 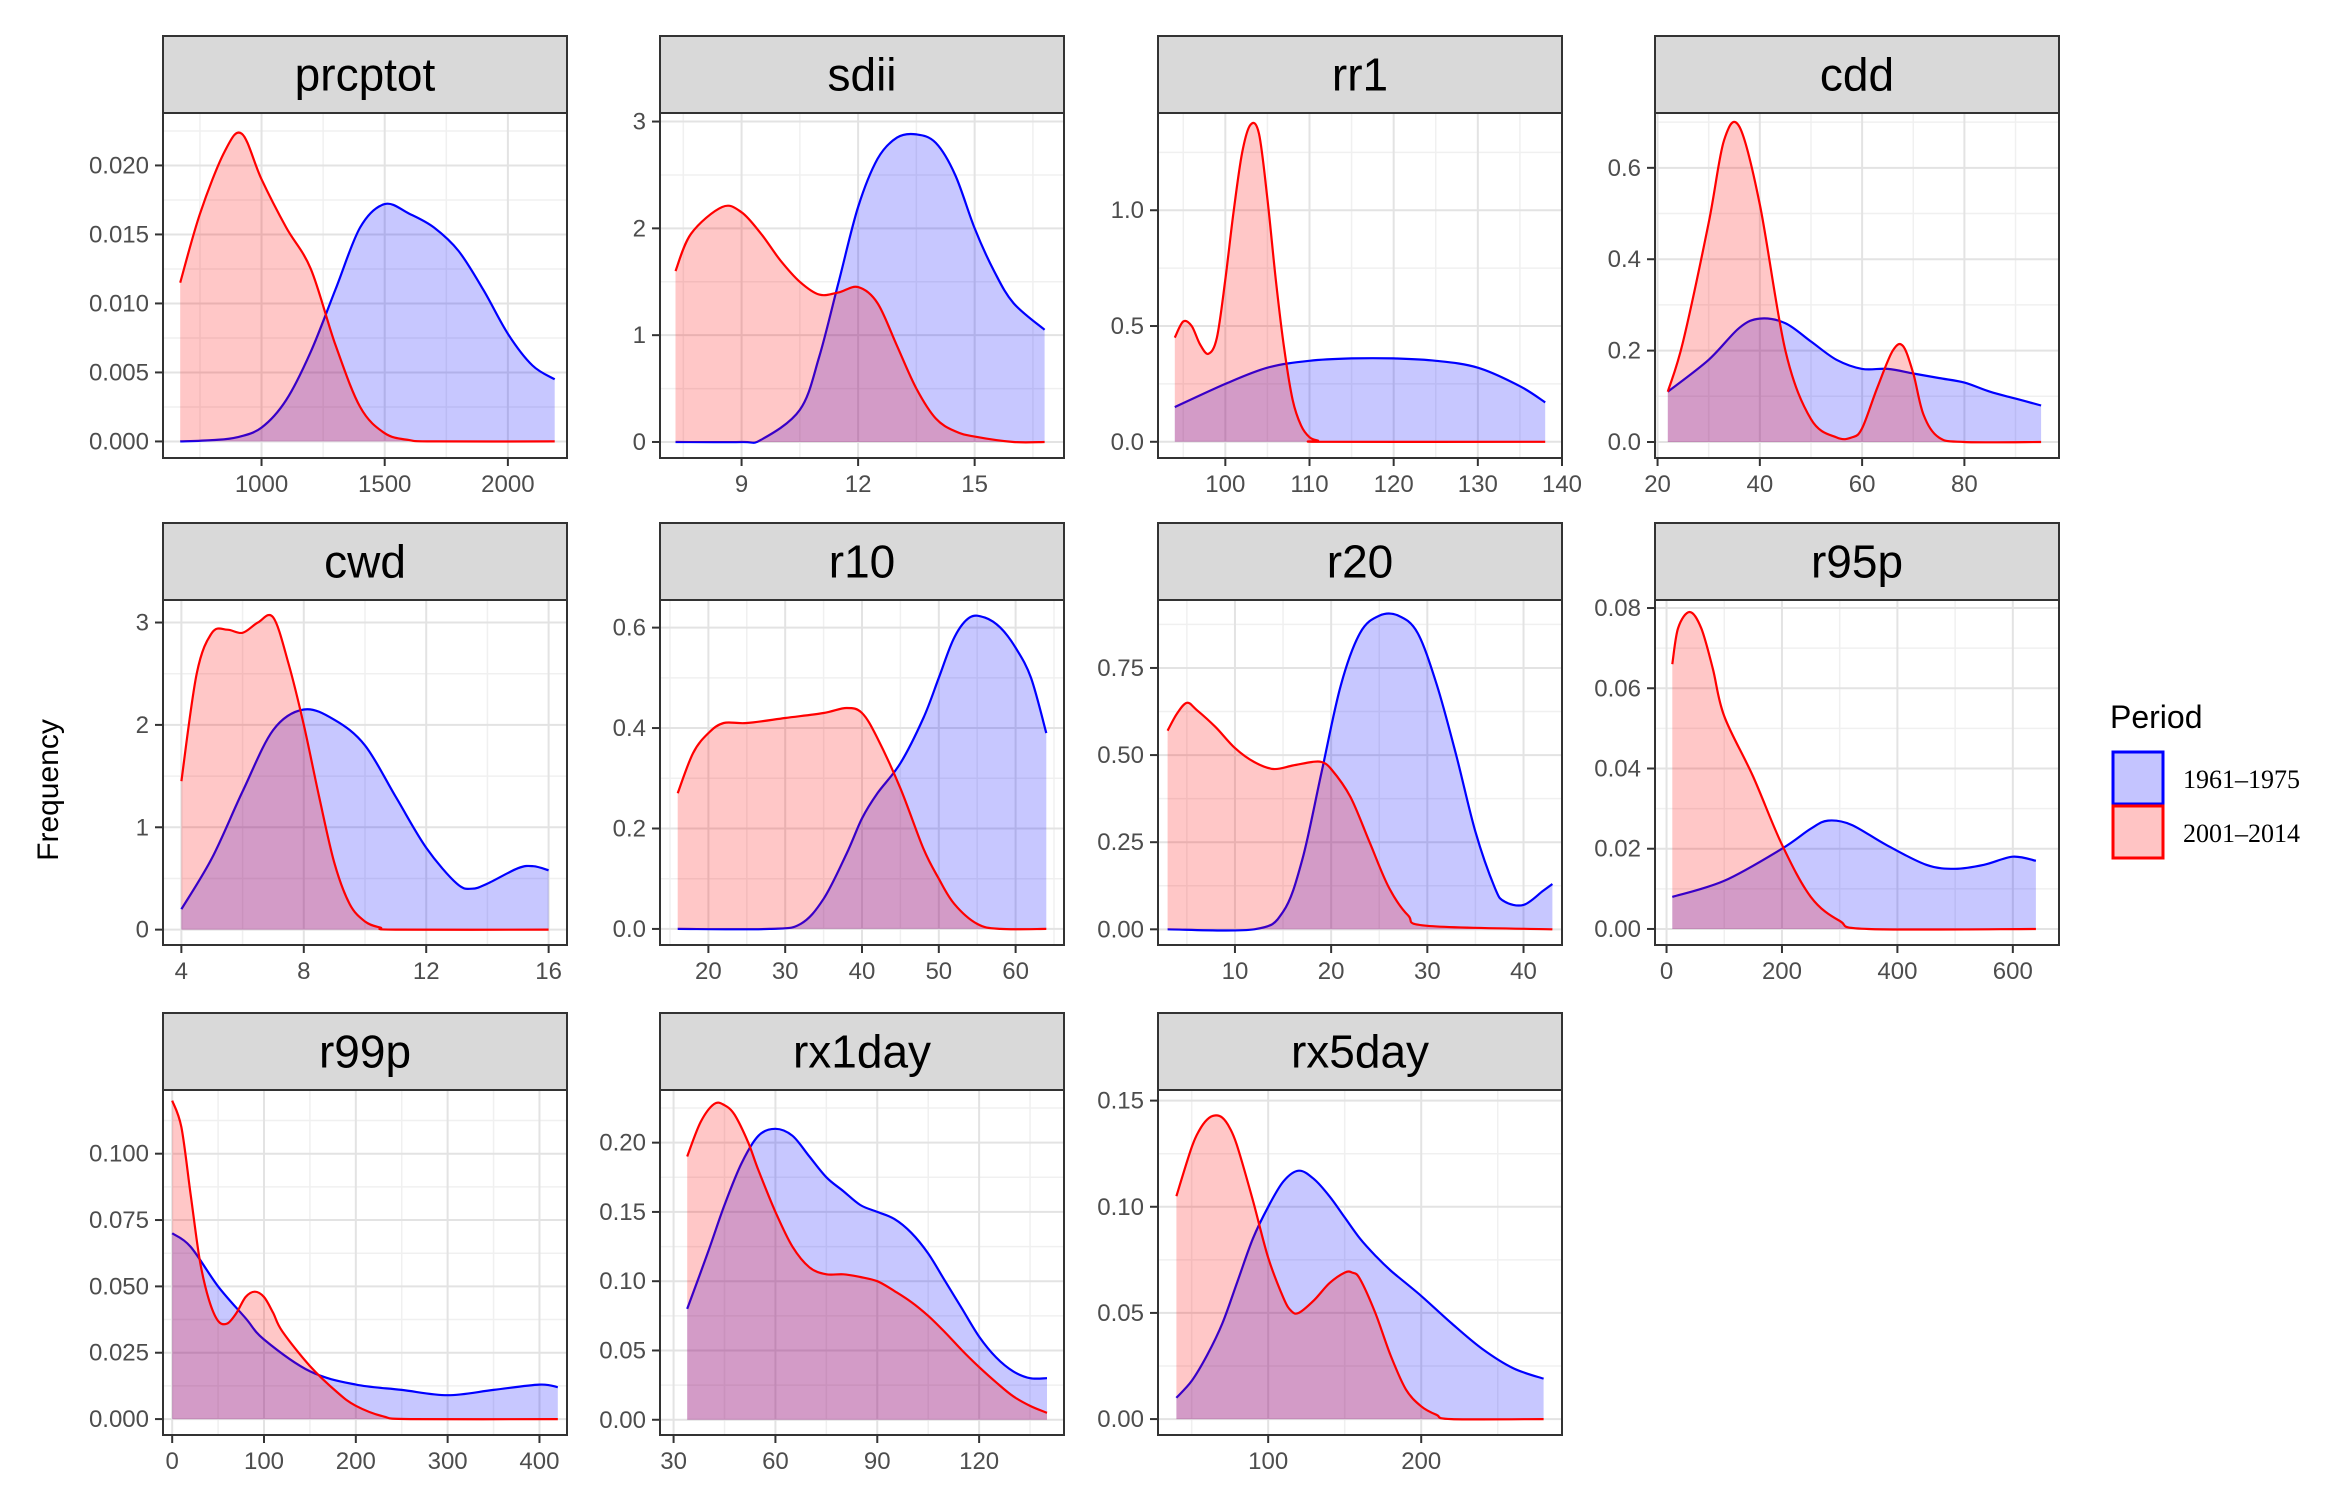 What do you see at coordinates (303, 971) in the screenshot?
I see `x-tick-label: 8` at bounding box center [303, 971].